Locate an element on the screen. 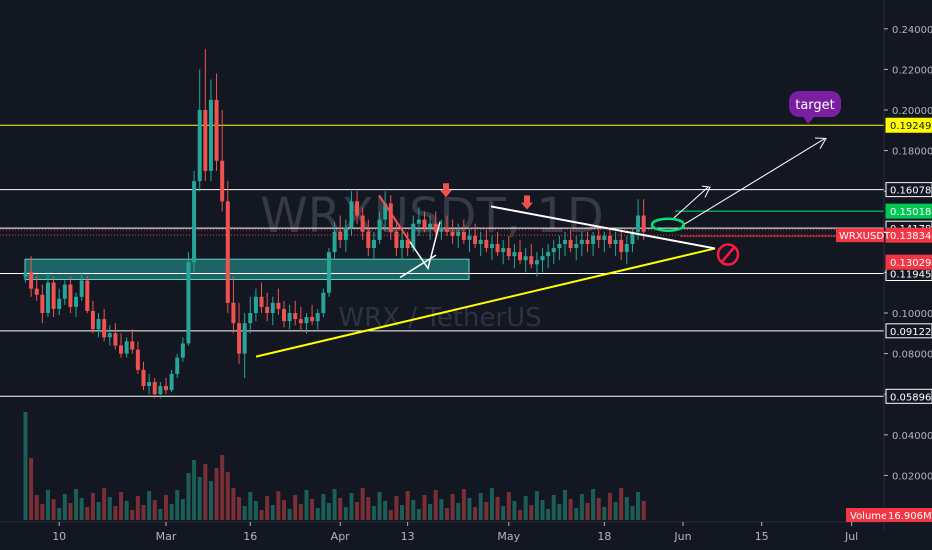 The width and height of the screenshot is (932, 550). svg-text: 0.11945 is located at coordinates (910, 275).